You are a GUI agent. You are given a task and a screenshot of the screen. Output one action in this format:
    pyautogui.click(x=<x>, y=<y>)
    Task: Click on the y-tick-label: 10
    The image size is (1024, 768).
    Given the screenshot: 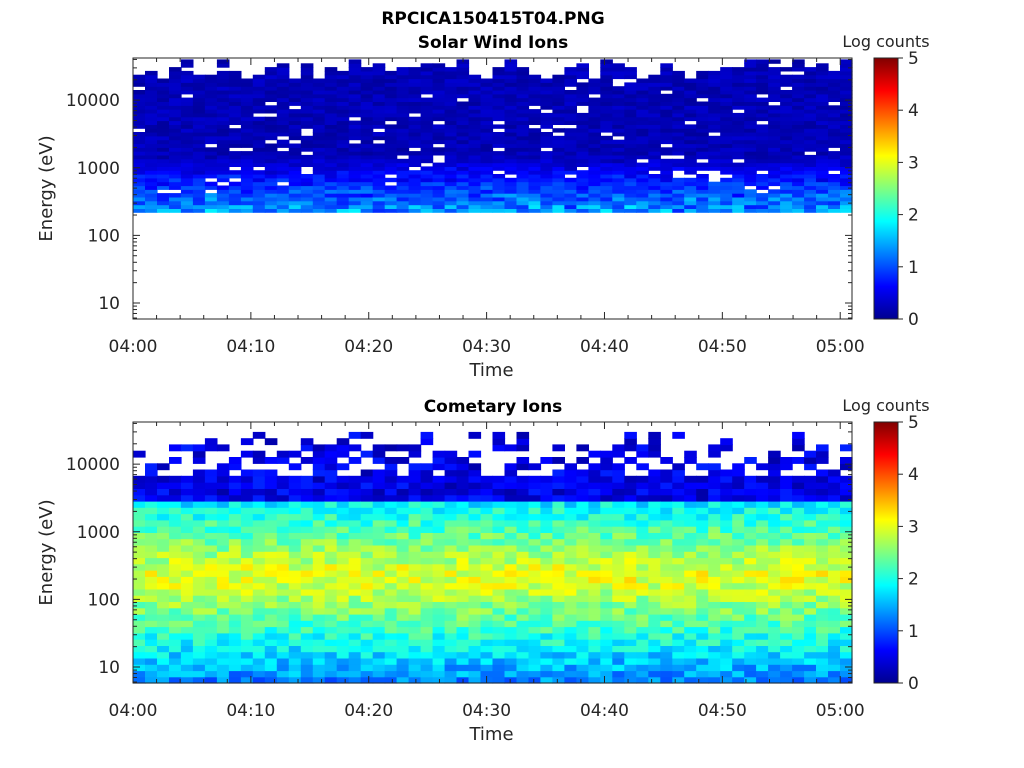 What is the action you would take?
    pyautogui.click(x=109, y=304)
    